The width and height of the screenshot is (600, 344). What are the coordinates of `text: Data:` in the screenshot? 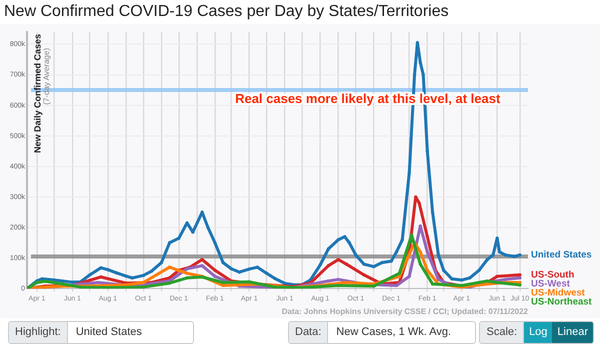 It's located at (308, 332).